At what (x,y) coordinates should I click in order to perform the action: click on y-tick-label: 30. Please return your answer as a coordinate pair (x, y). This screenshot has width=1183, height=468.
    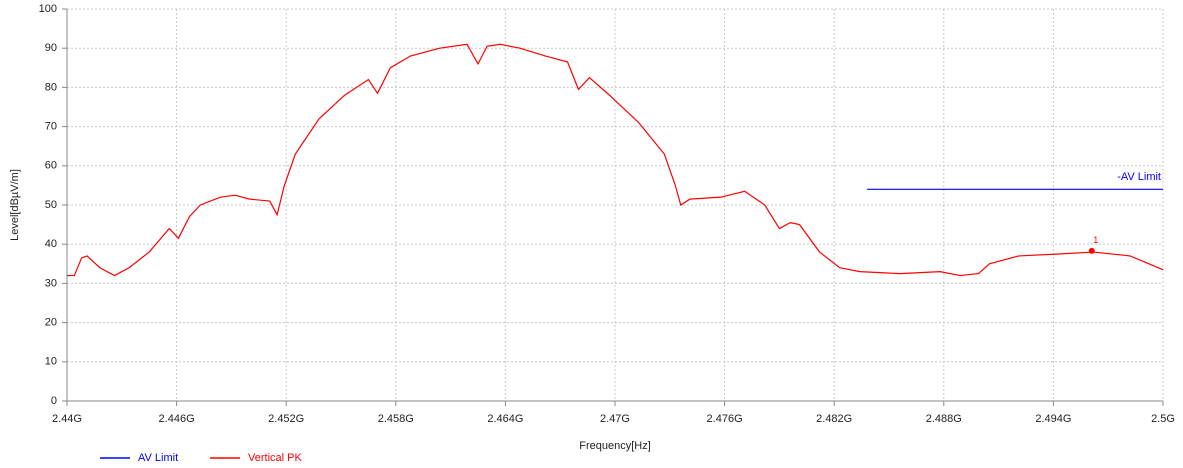
    Looking at the image, I should click on (51, 283).